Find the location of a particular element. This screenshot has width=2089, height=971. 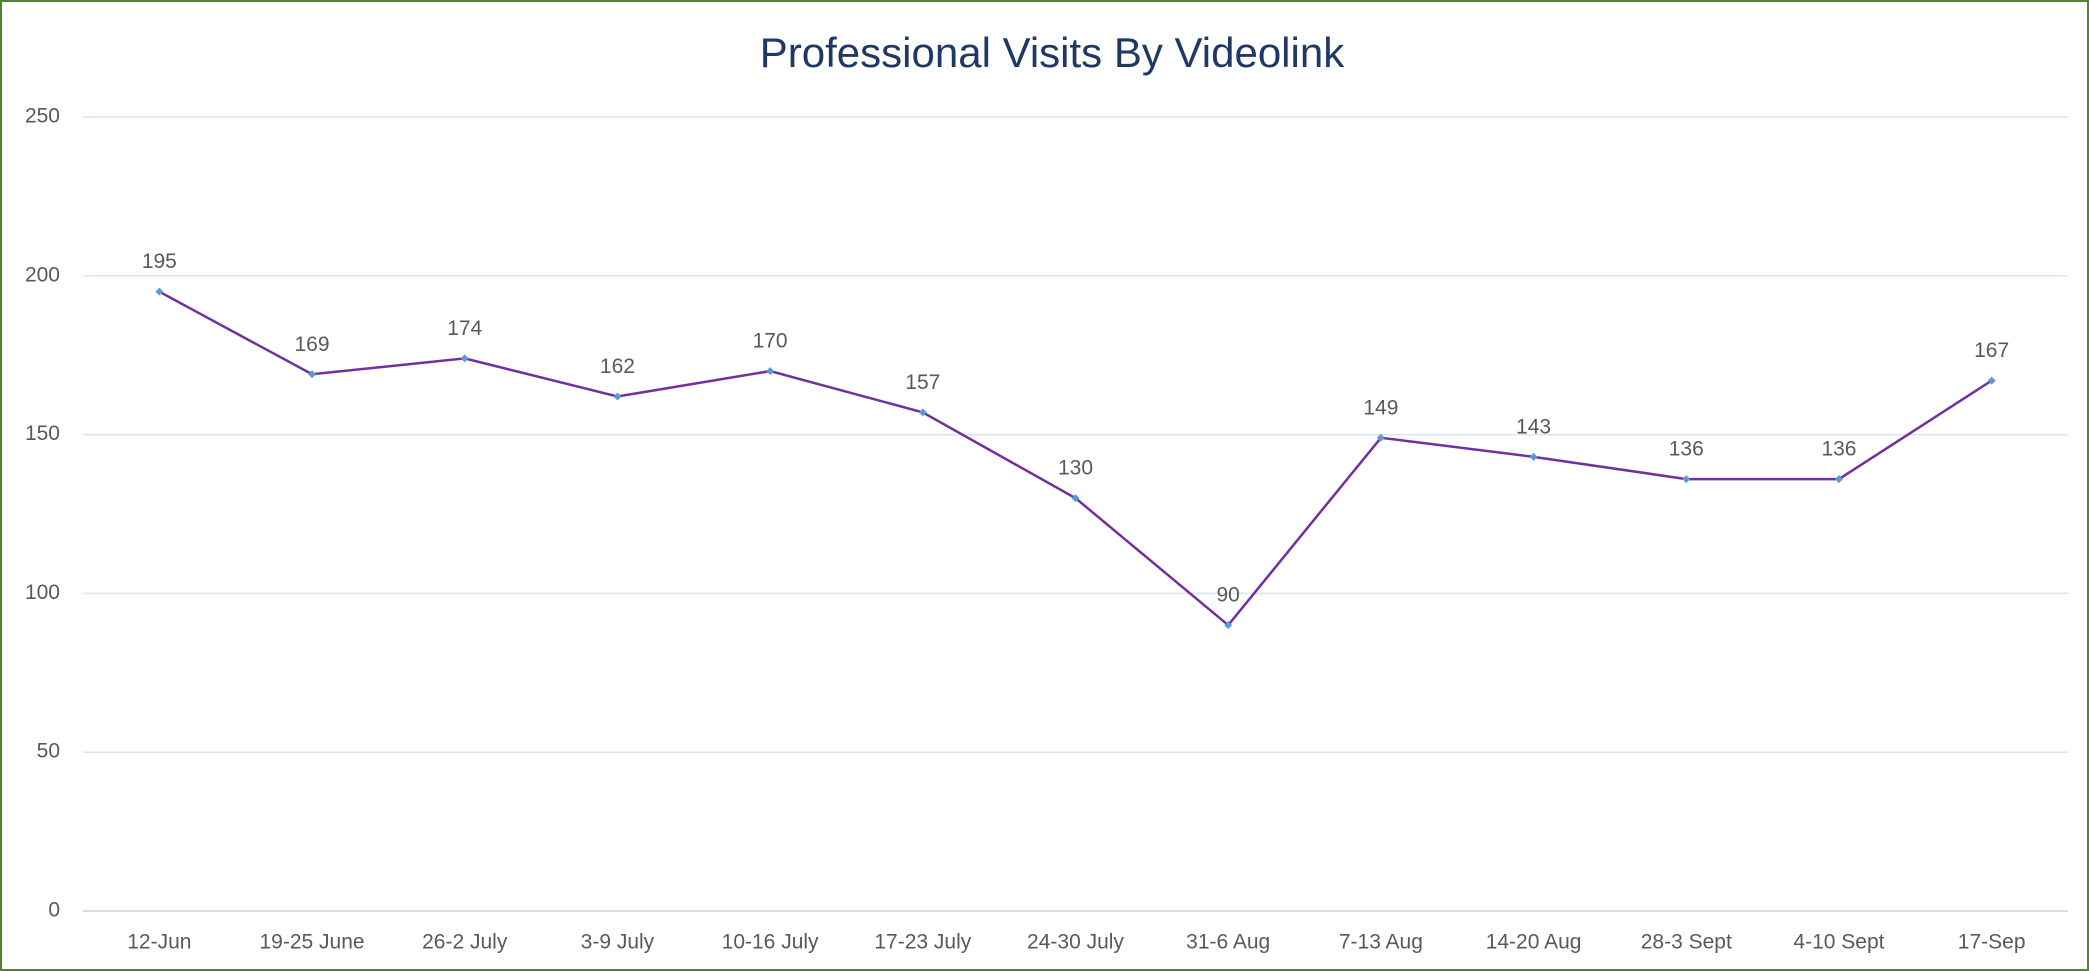

chart-title: Professional Visits By Videolink is located at coordinates (1052, 52).